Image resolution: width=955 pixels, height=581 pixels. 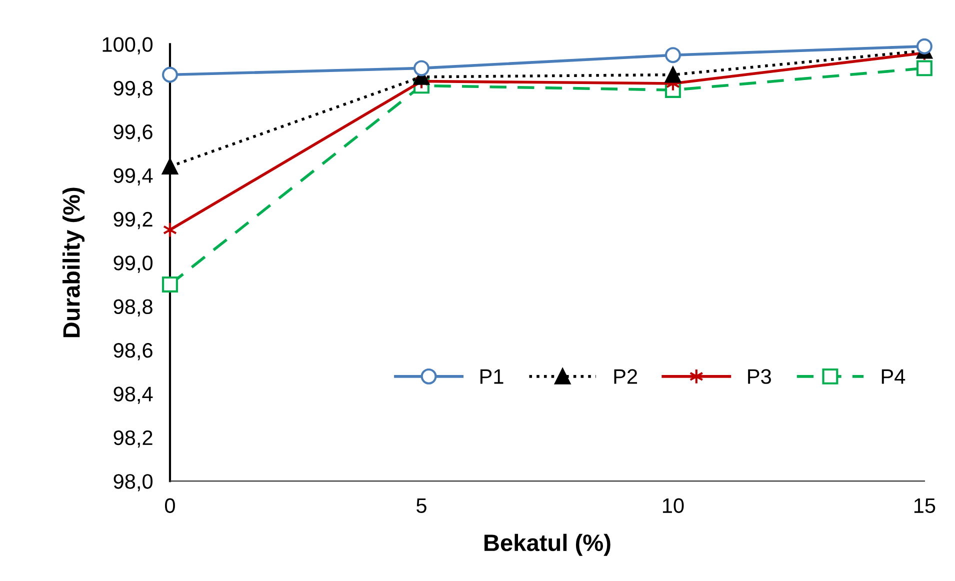 What do you see at coordinates (492, 376) in the screenshot?
I see `legend-label: P1` at bounding box center [492, 376].